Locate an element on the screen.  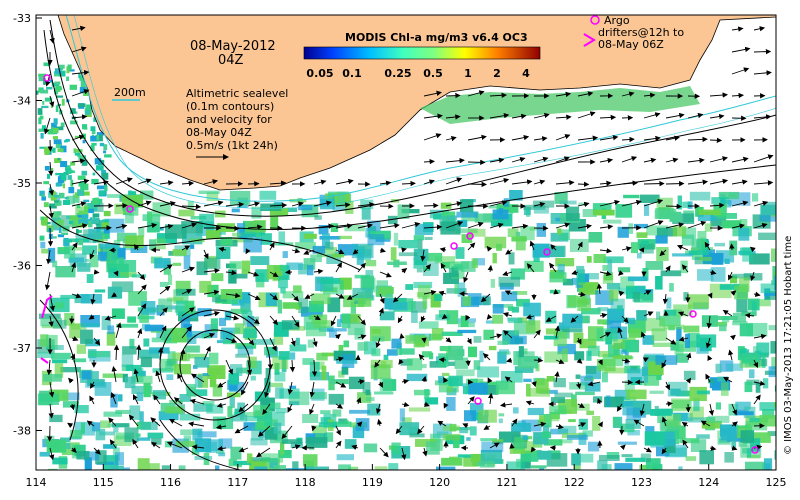
colorbar-tick-label: 4 is located at coordinates (526, 73).